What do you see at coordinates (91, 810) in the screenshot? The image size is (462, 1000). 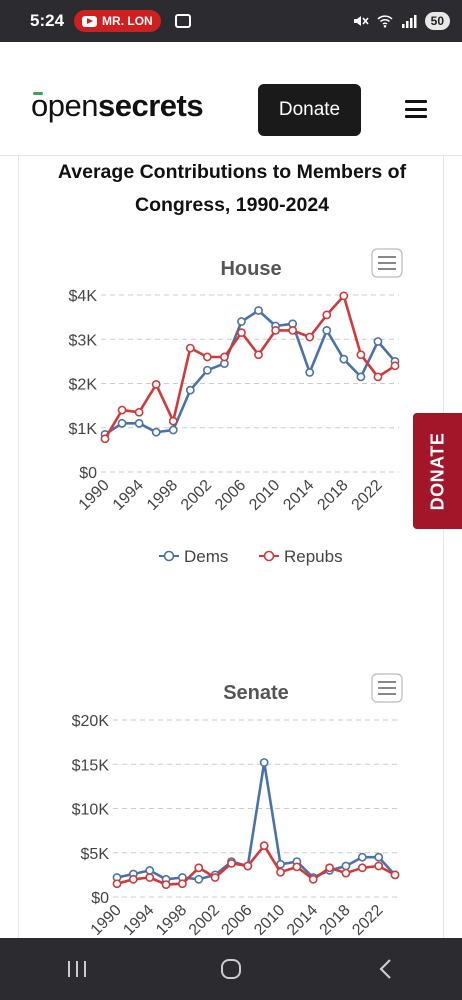 I see `senate-y-tick-label: $10K` at bounding box center [91, 810].